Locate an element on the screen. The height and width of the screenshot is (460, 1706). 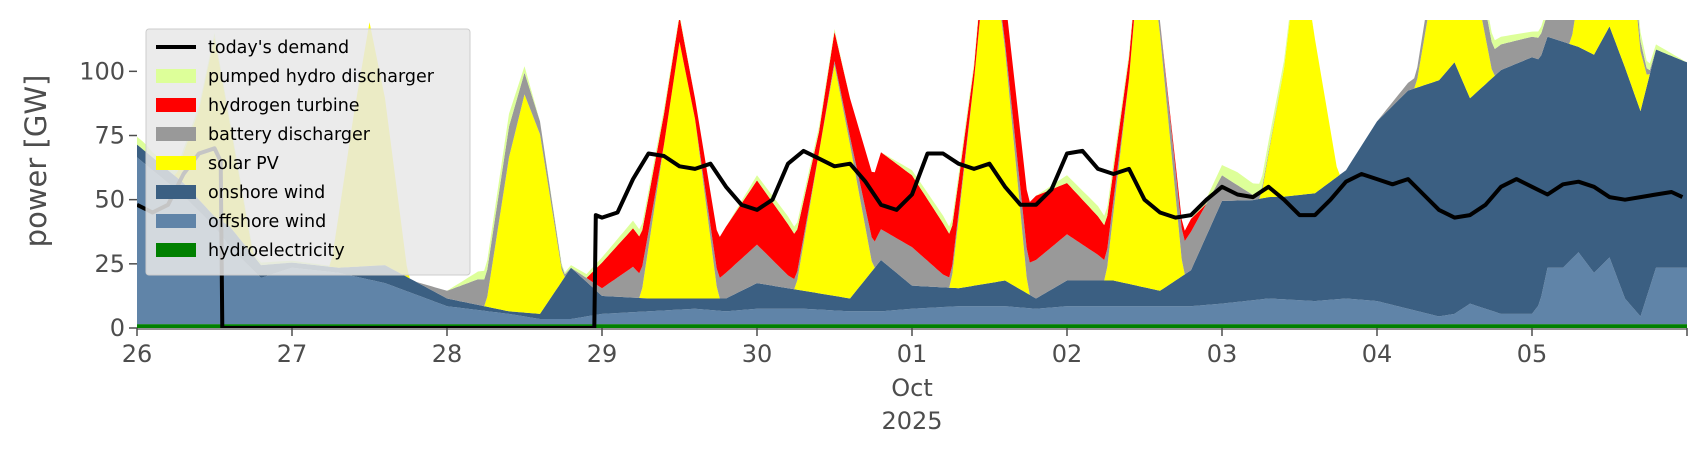
legend-label: offshore wind is located at coordinates (267, 222).